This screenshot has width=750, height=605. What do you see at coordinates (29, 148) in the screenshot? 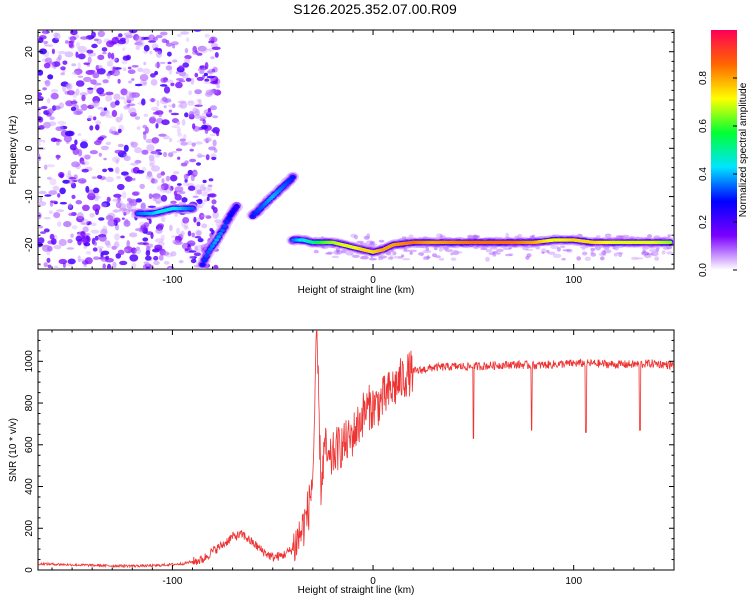
I see `y-tick-label: 0` at bounding box center [29, 148].